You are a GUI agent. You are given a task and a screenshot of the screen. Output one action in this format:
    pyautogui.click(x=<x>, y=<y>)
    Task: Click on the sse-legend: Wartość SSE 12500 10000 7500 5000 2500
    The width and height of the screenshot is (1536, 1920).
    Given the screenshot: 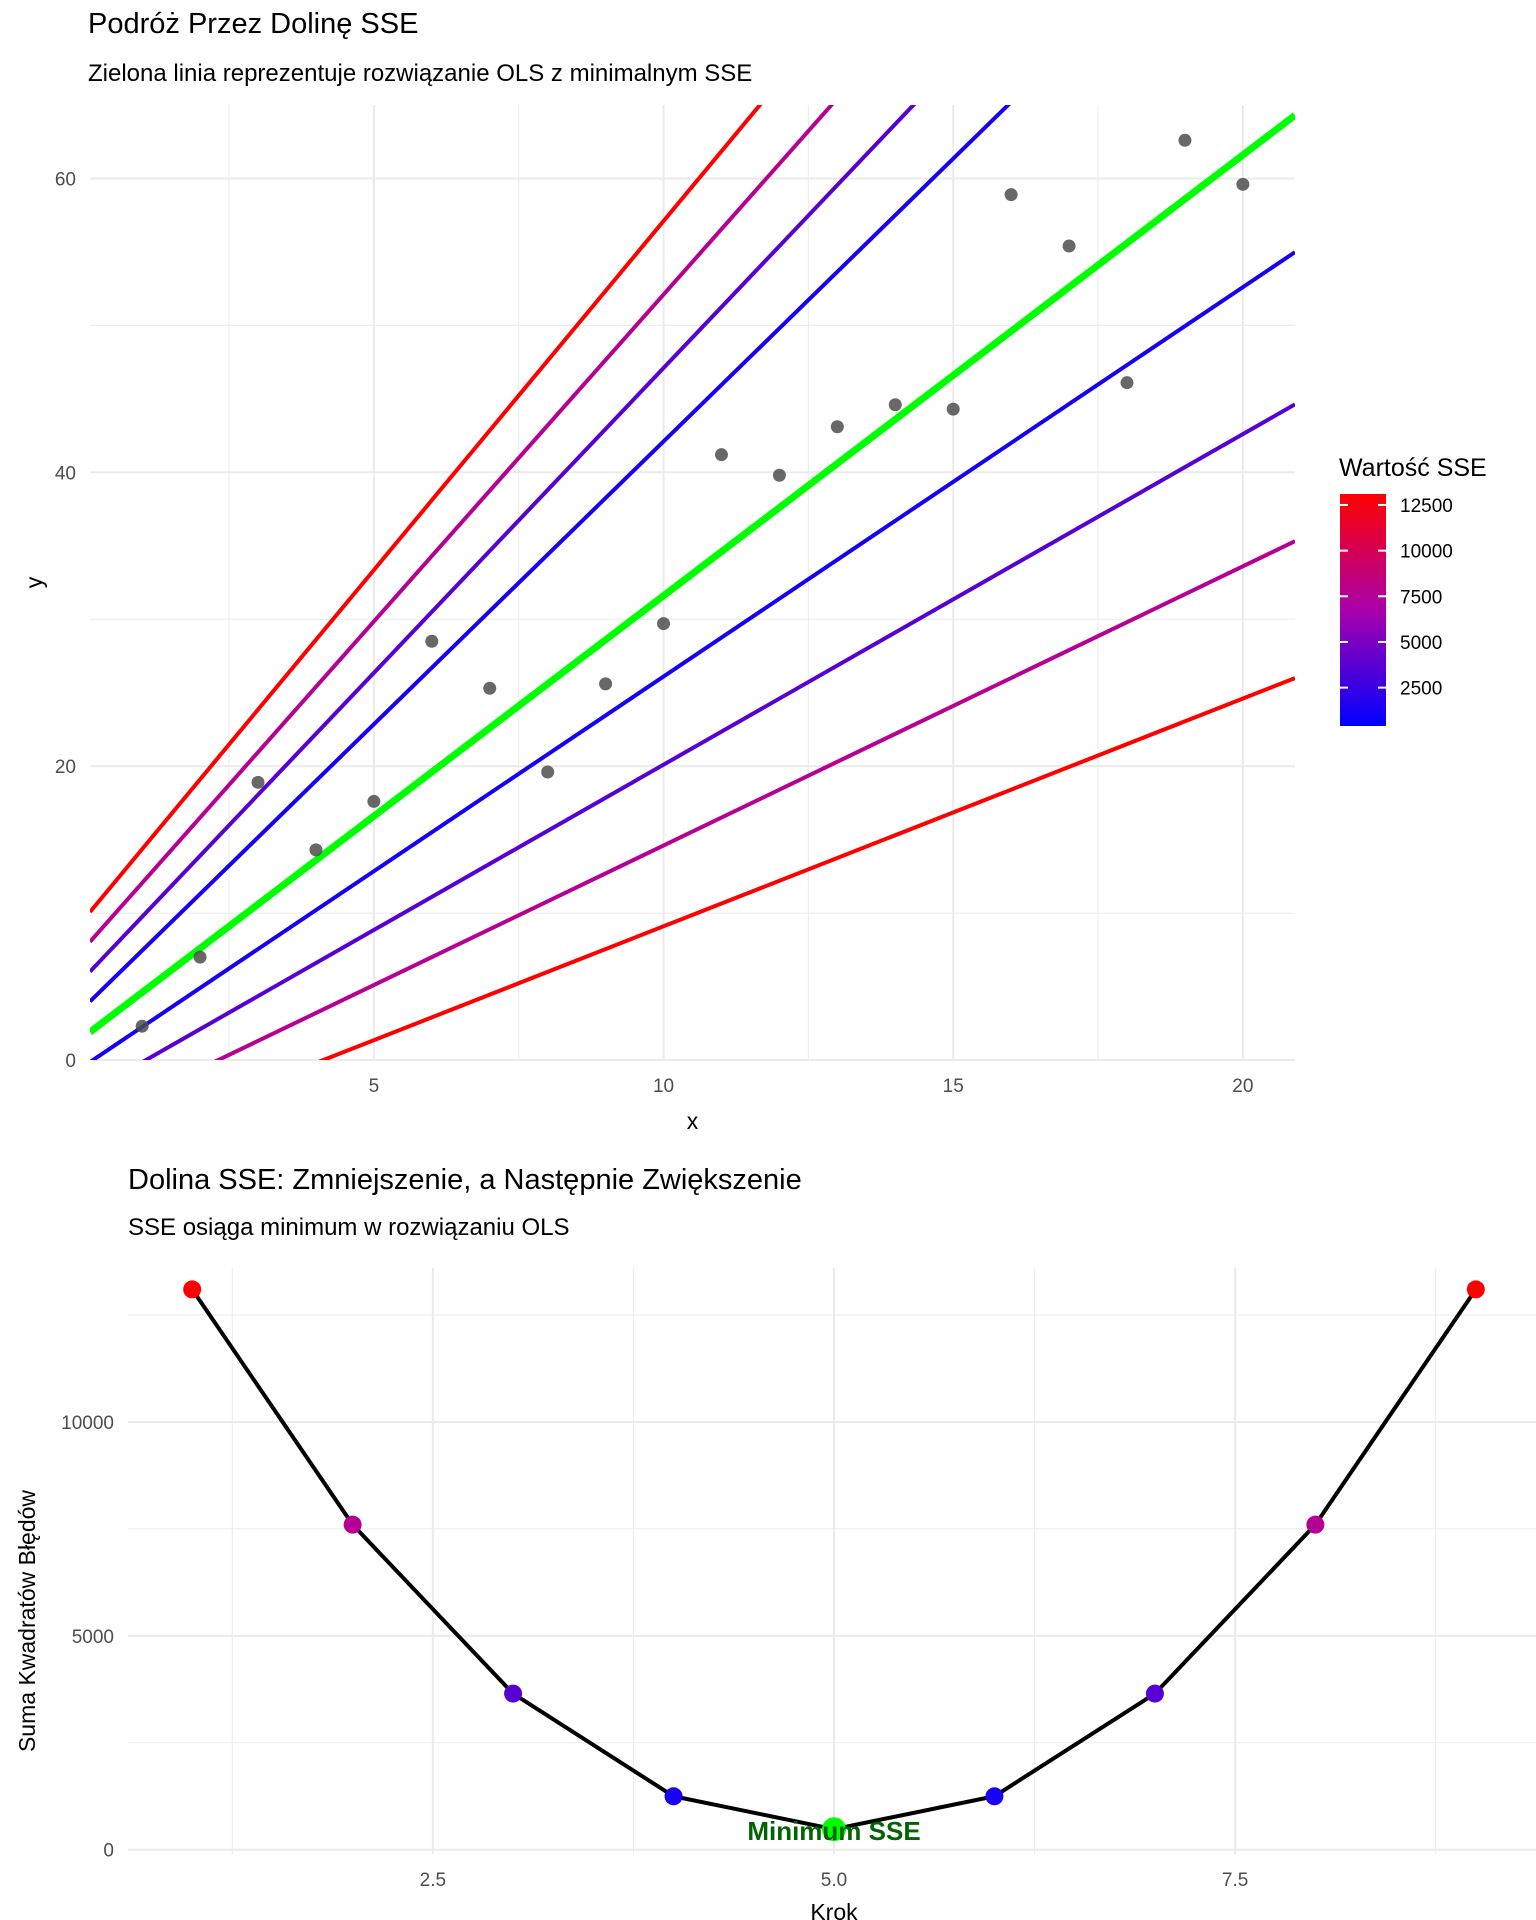 What is the action you would take?
    pyautogui.click(x=1413, y=590)
    